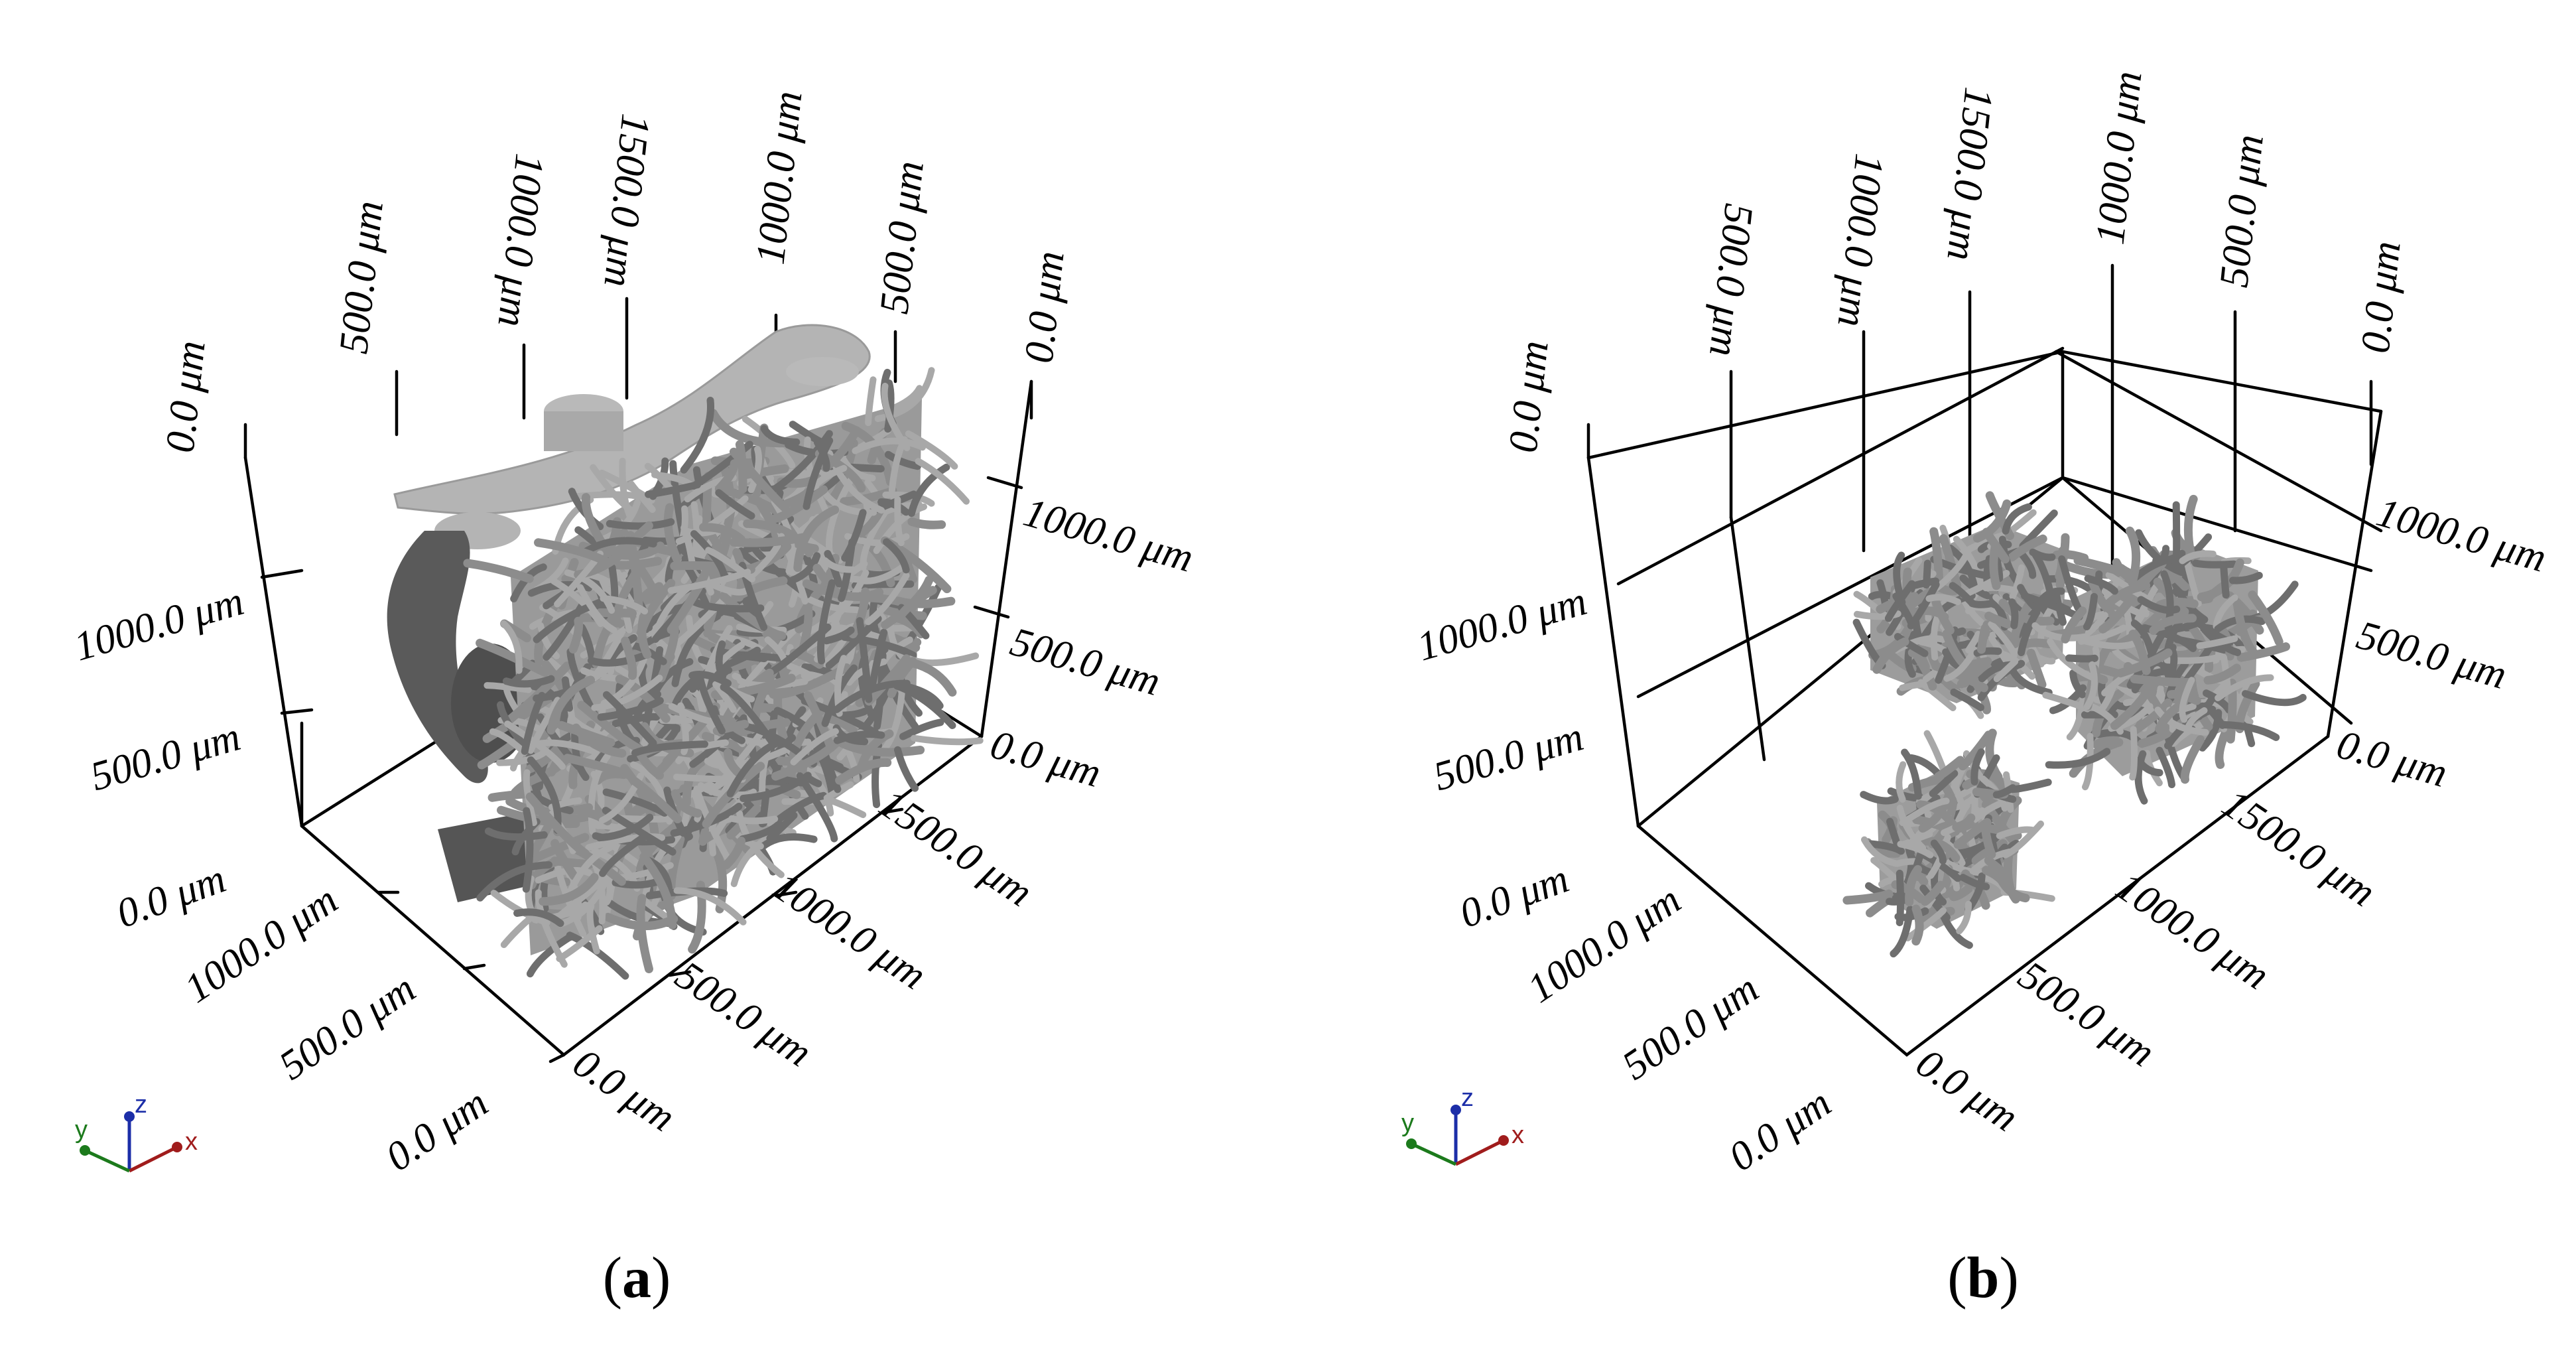  What do you see at coordinates (1518, 1135) in the screenshot?
I see `panel-b-triad-x-label: x` at bounding box center [1518, 1135].